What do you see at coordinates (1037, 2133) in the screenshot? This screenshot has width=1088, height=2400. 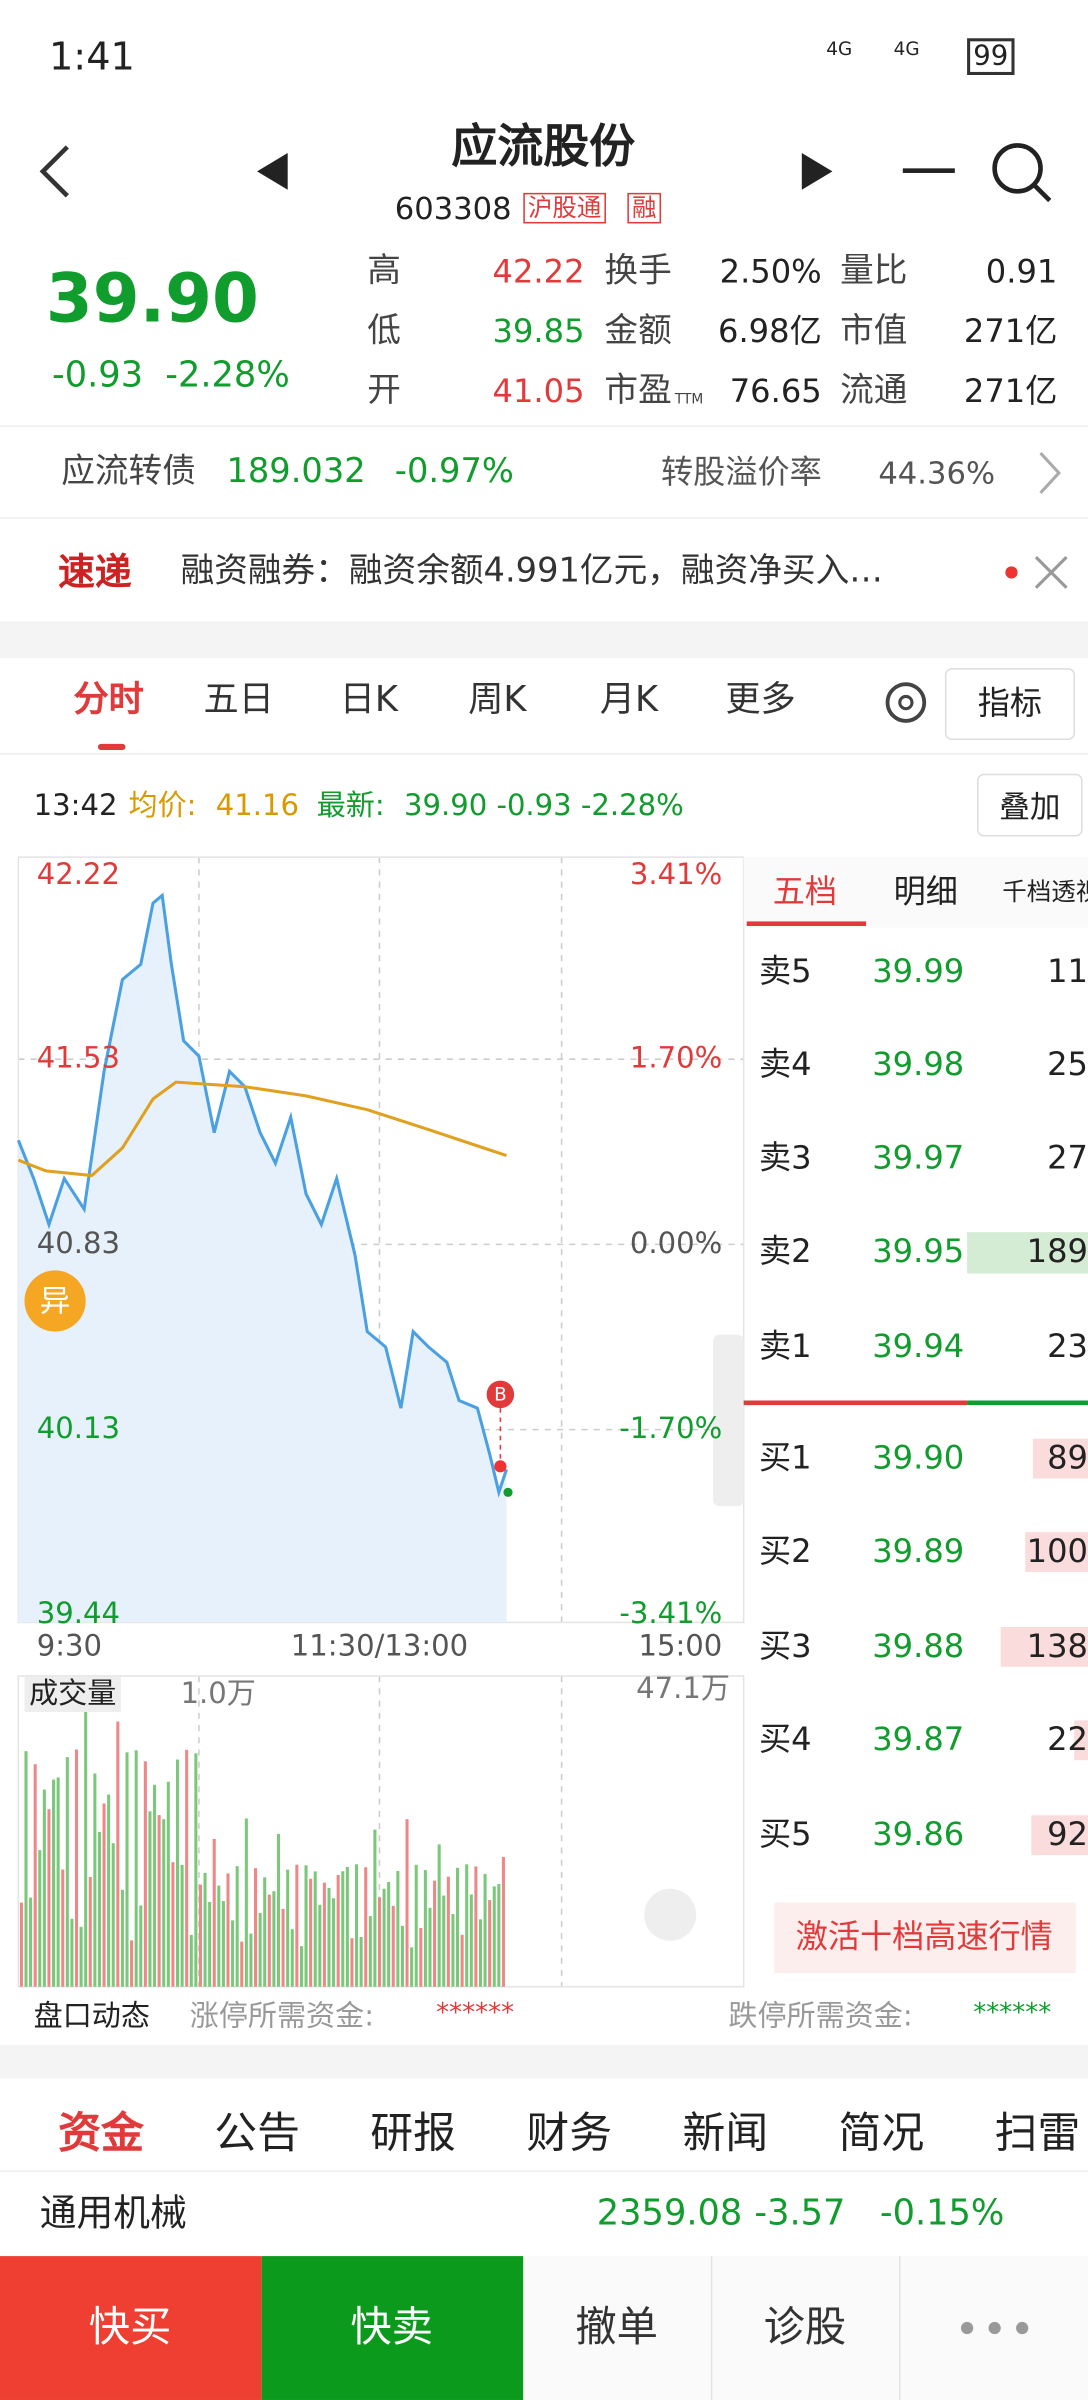 I see `info-tab: 扫雷` at bounding box center [1037, 2133].